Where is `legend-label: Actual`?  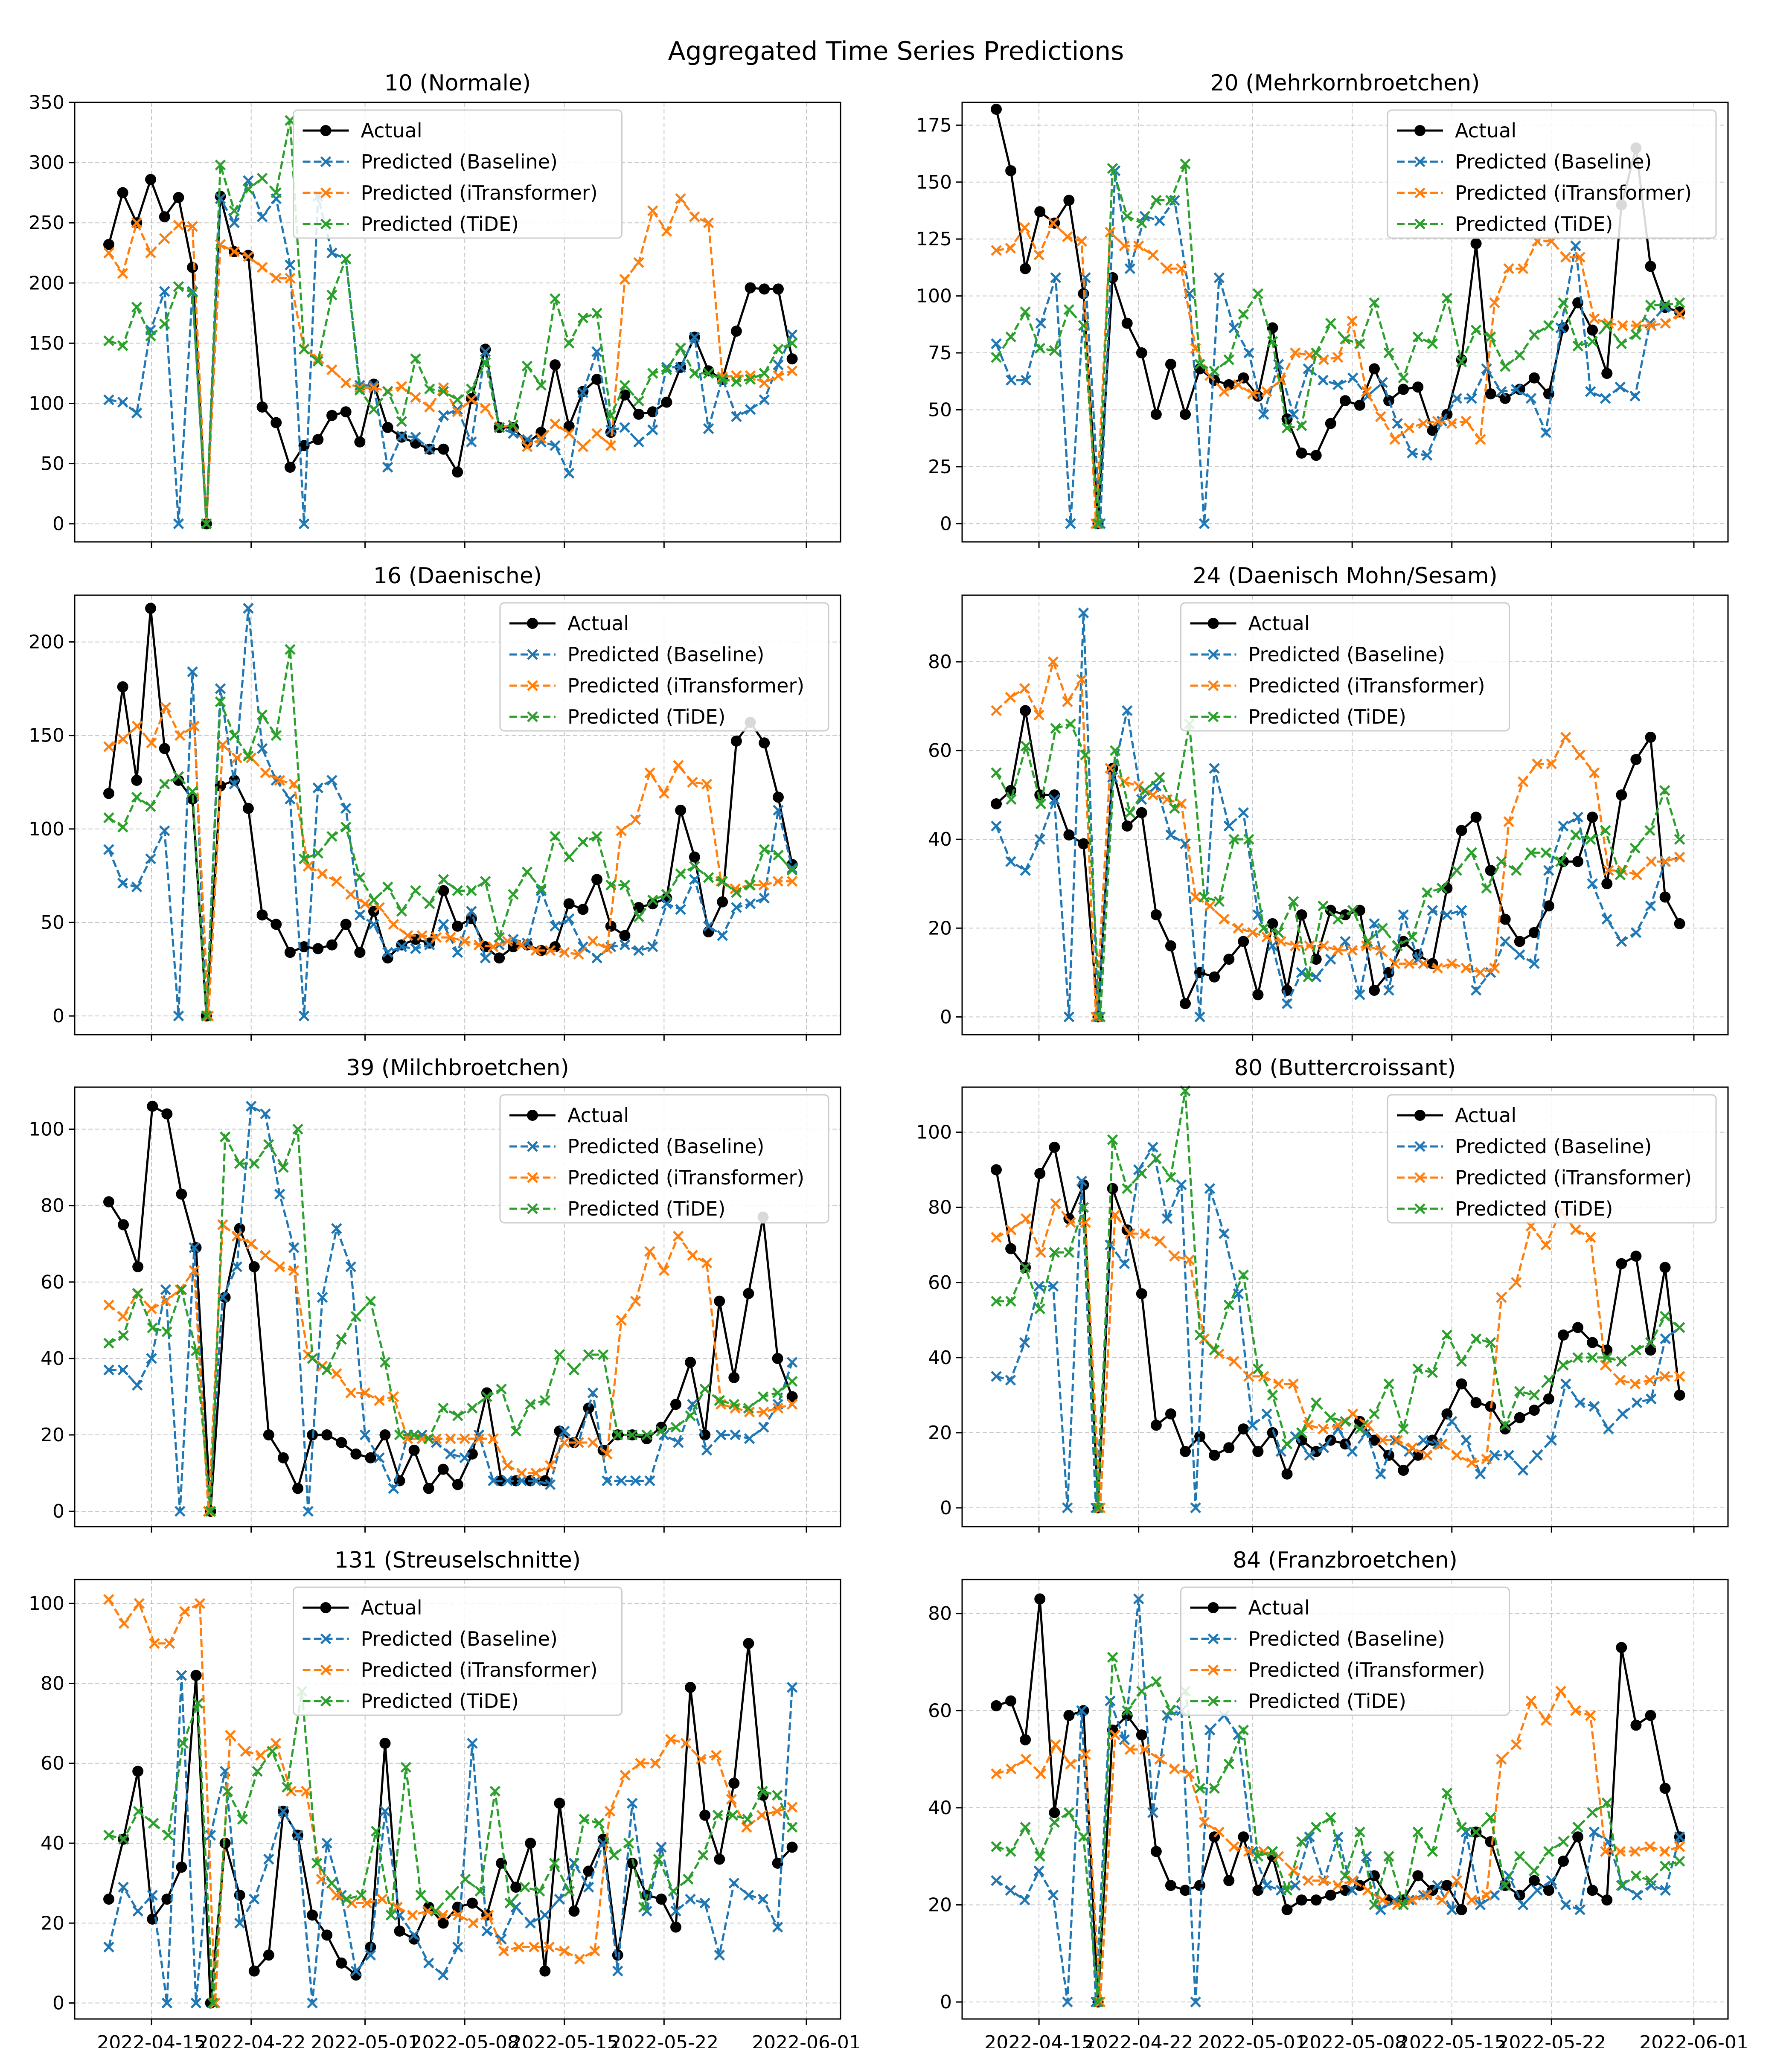 legend-label: Actual is located at coordinates (598, 623).